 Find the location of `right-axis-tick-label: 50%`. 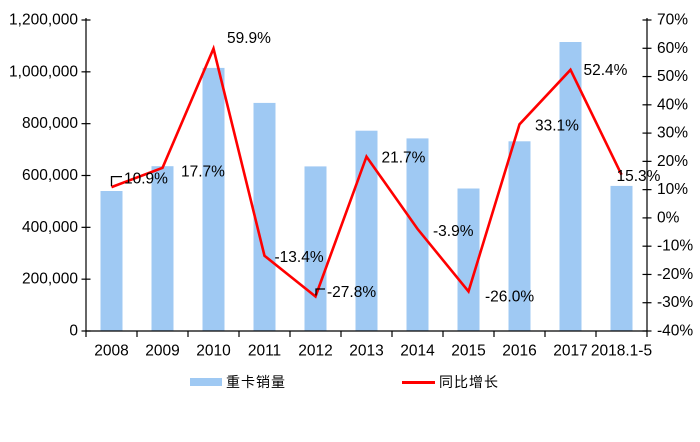

right-axis-tick-label: 50% is located at coordinates (672, 76).